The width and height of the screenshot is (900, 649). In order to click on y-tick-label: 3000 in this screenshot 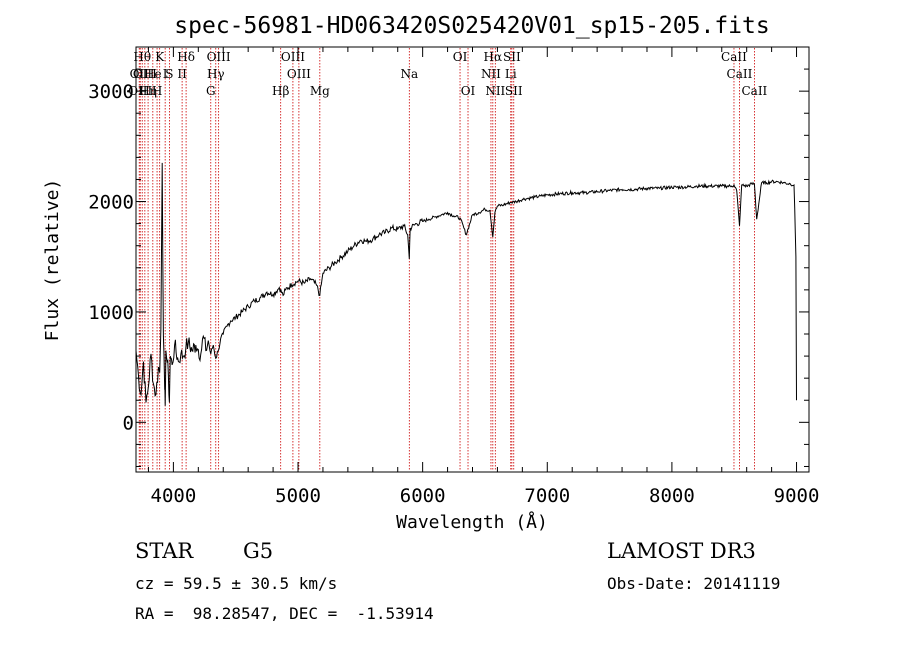, I will do `click(111, 92)`.